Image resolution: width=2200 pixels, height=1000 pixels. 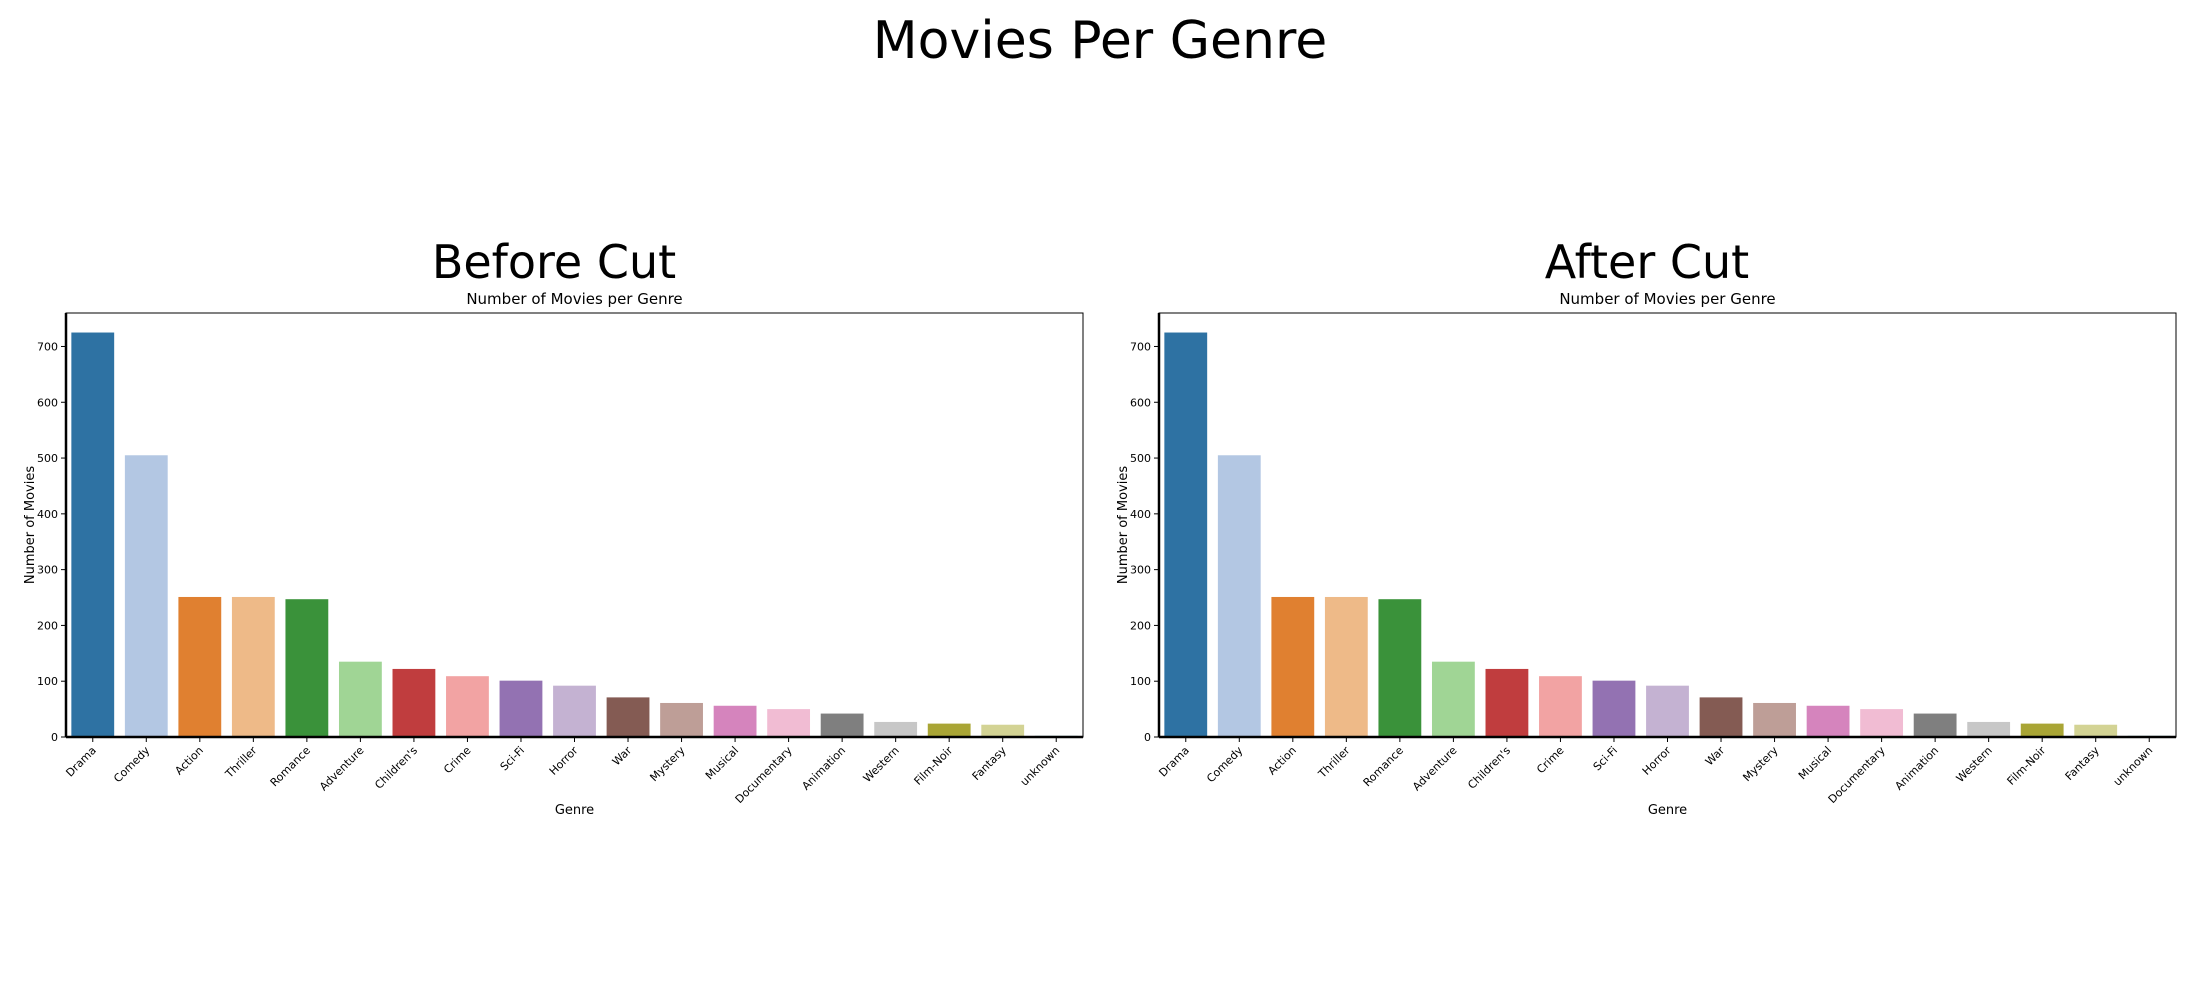 I want to click on bar-thriller, so click(x=1346, y=666).